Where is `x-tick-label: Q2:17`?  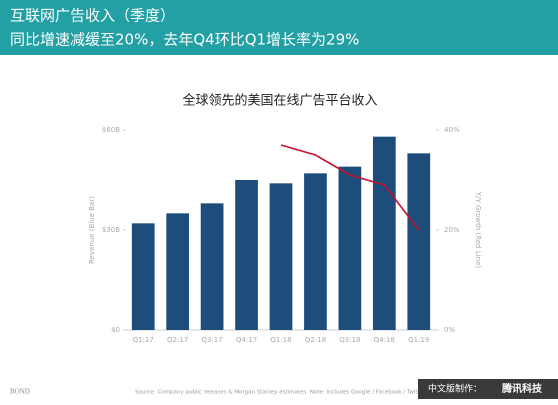
x-tick-label: Q2:17 is located at coordinates (177, 340).